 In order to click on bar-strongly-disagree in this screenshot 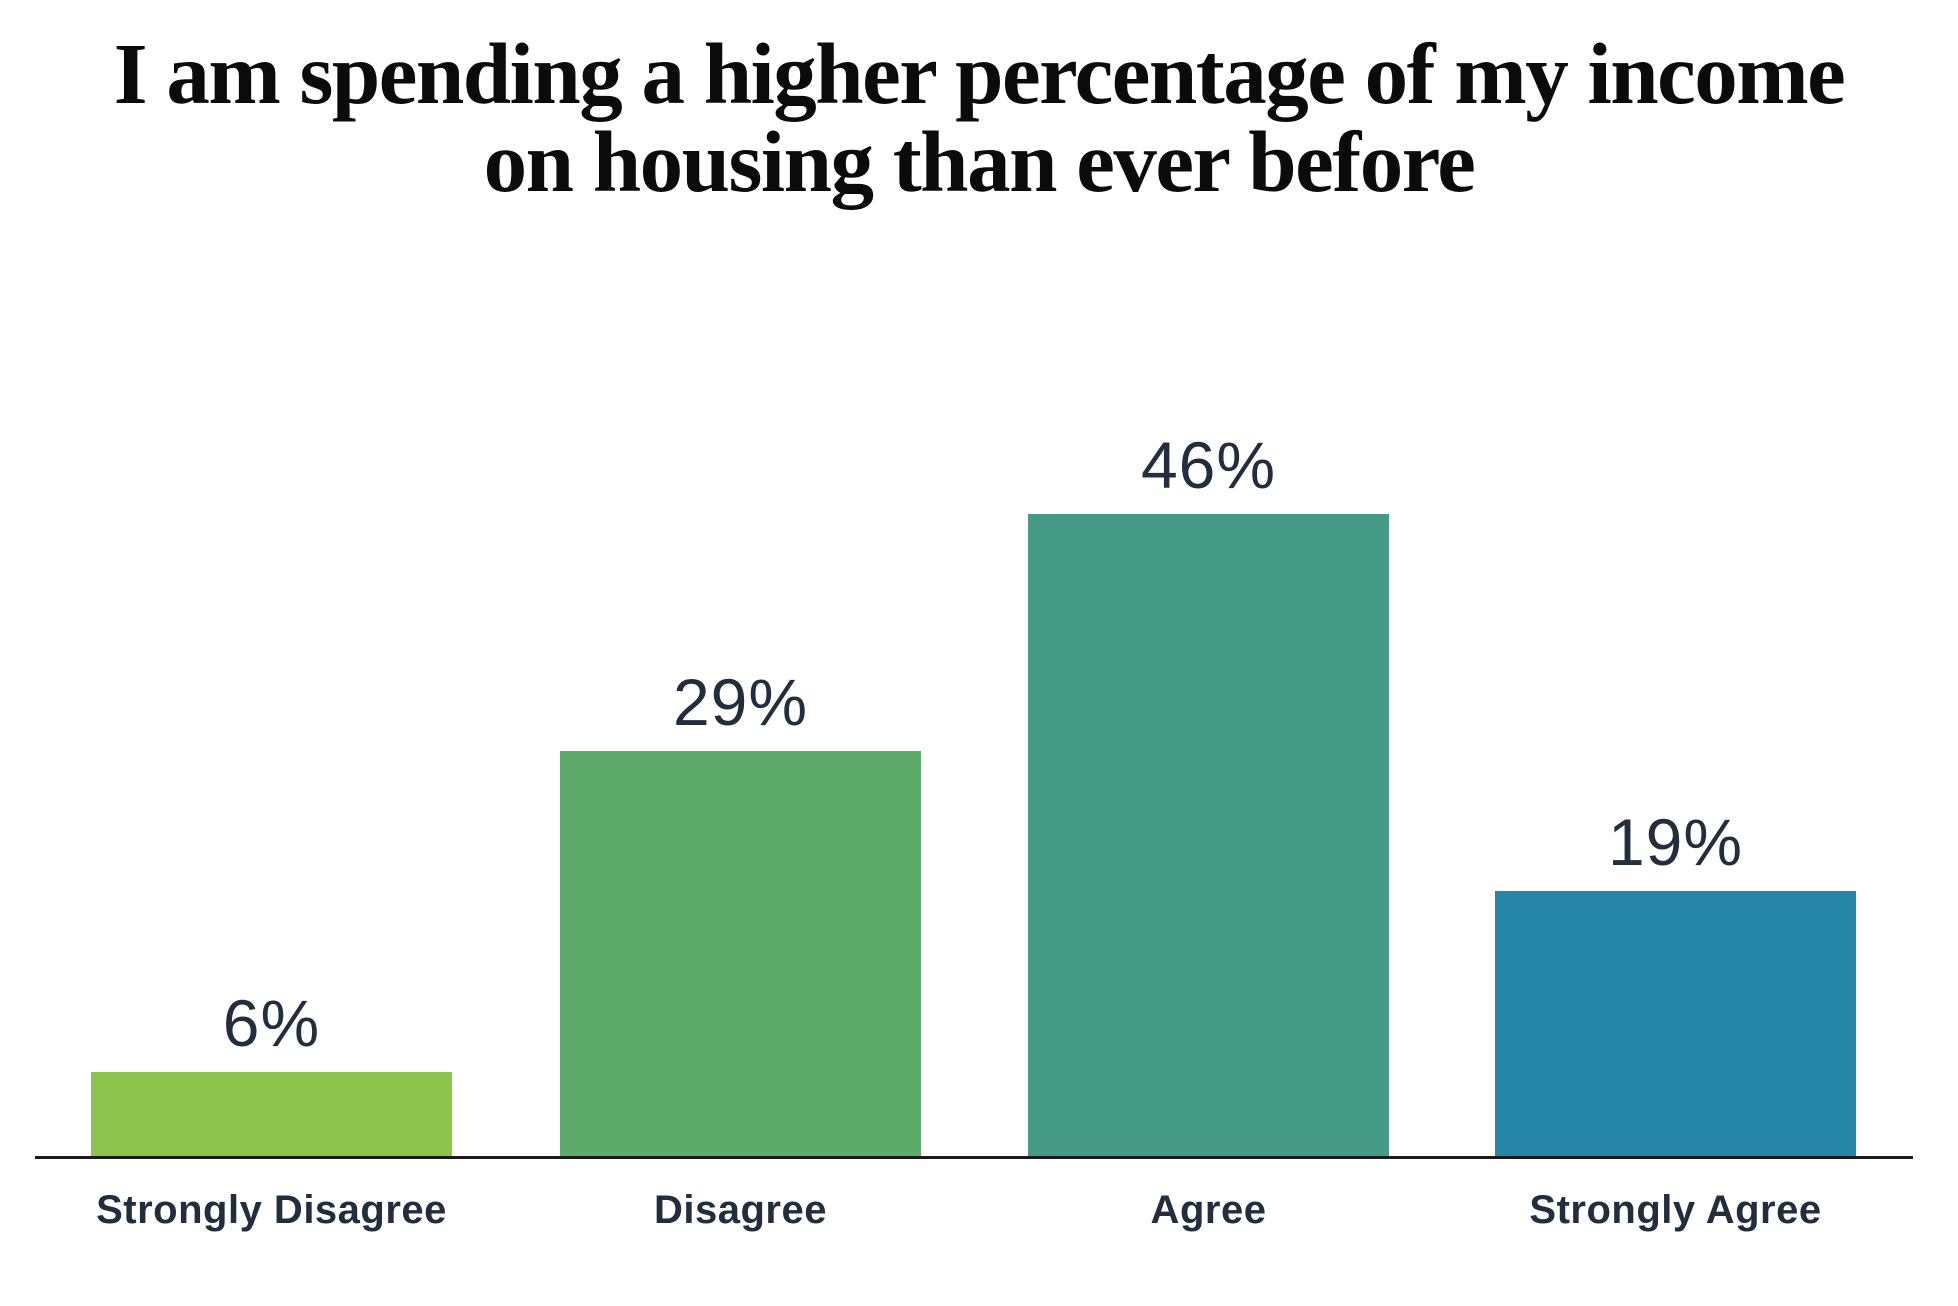, I will do `click(271, 1114)`.